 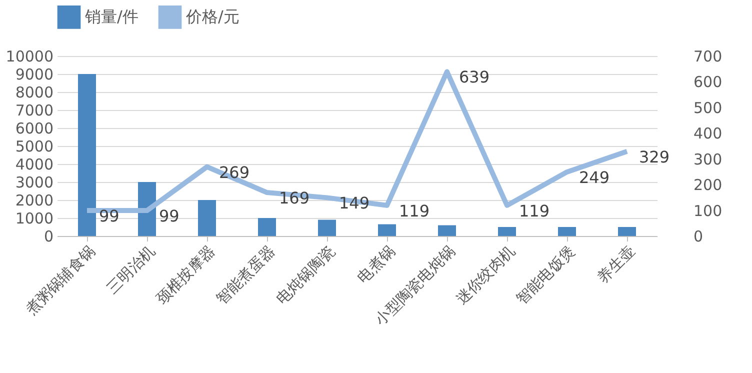 What do you see at coordinates (708, 107) in the screenshot?
I see `y2-tick-label: 500` at bounding box center [708, 107].